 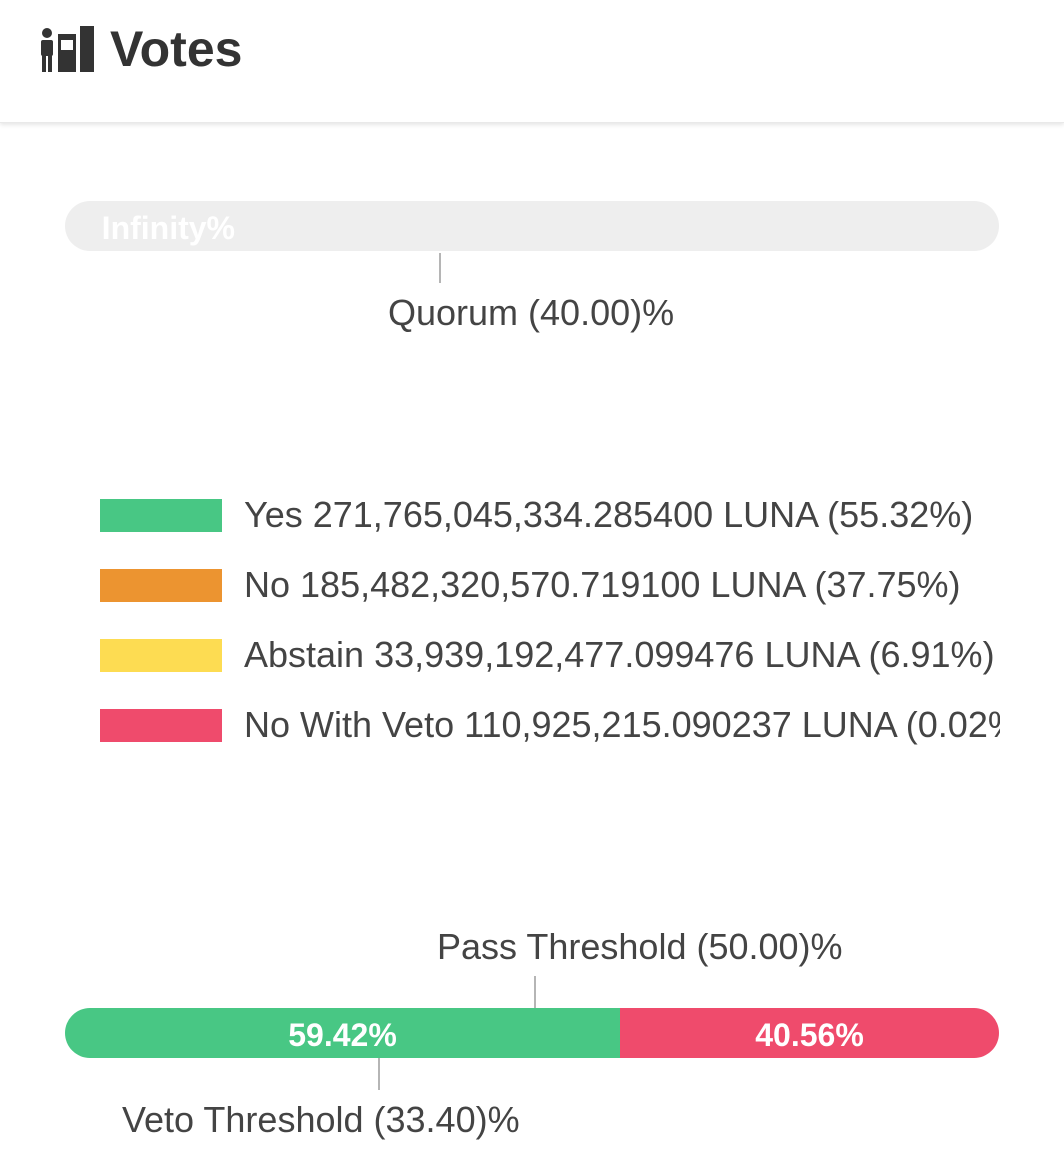 I want to click on yes-segment: 59.42%, so click(x=342, y=1033).